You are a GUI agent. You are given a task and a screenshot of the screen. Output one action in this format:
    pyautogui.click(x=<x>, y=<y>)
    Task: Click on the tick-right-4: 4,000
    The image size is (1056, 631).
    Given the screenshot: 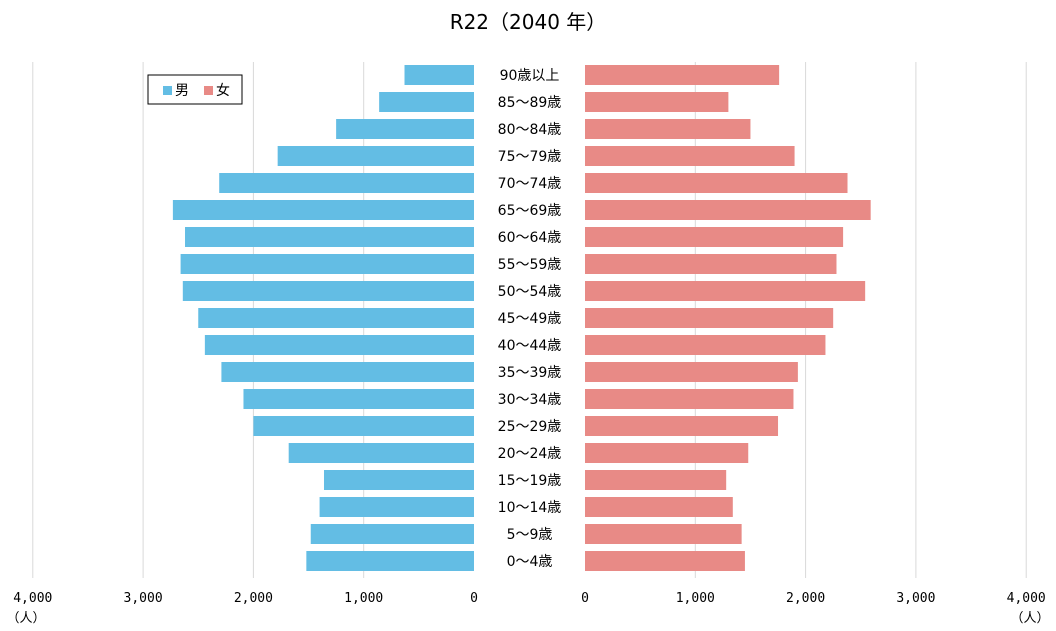 What is the action you would take?
    pyautogui.click(x=1026, y=598)
    